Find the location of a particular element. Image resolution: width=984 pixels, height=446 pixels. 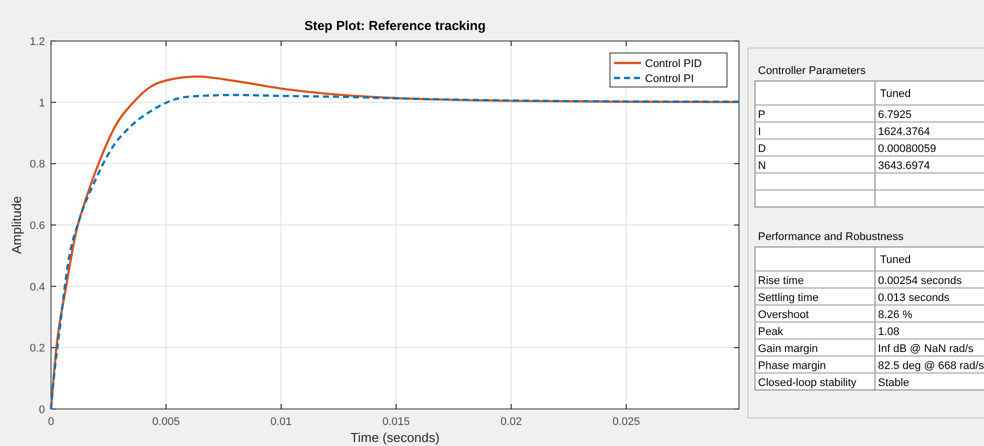

x-tick-label: 0.01 is located at coordinates (281, 422).